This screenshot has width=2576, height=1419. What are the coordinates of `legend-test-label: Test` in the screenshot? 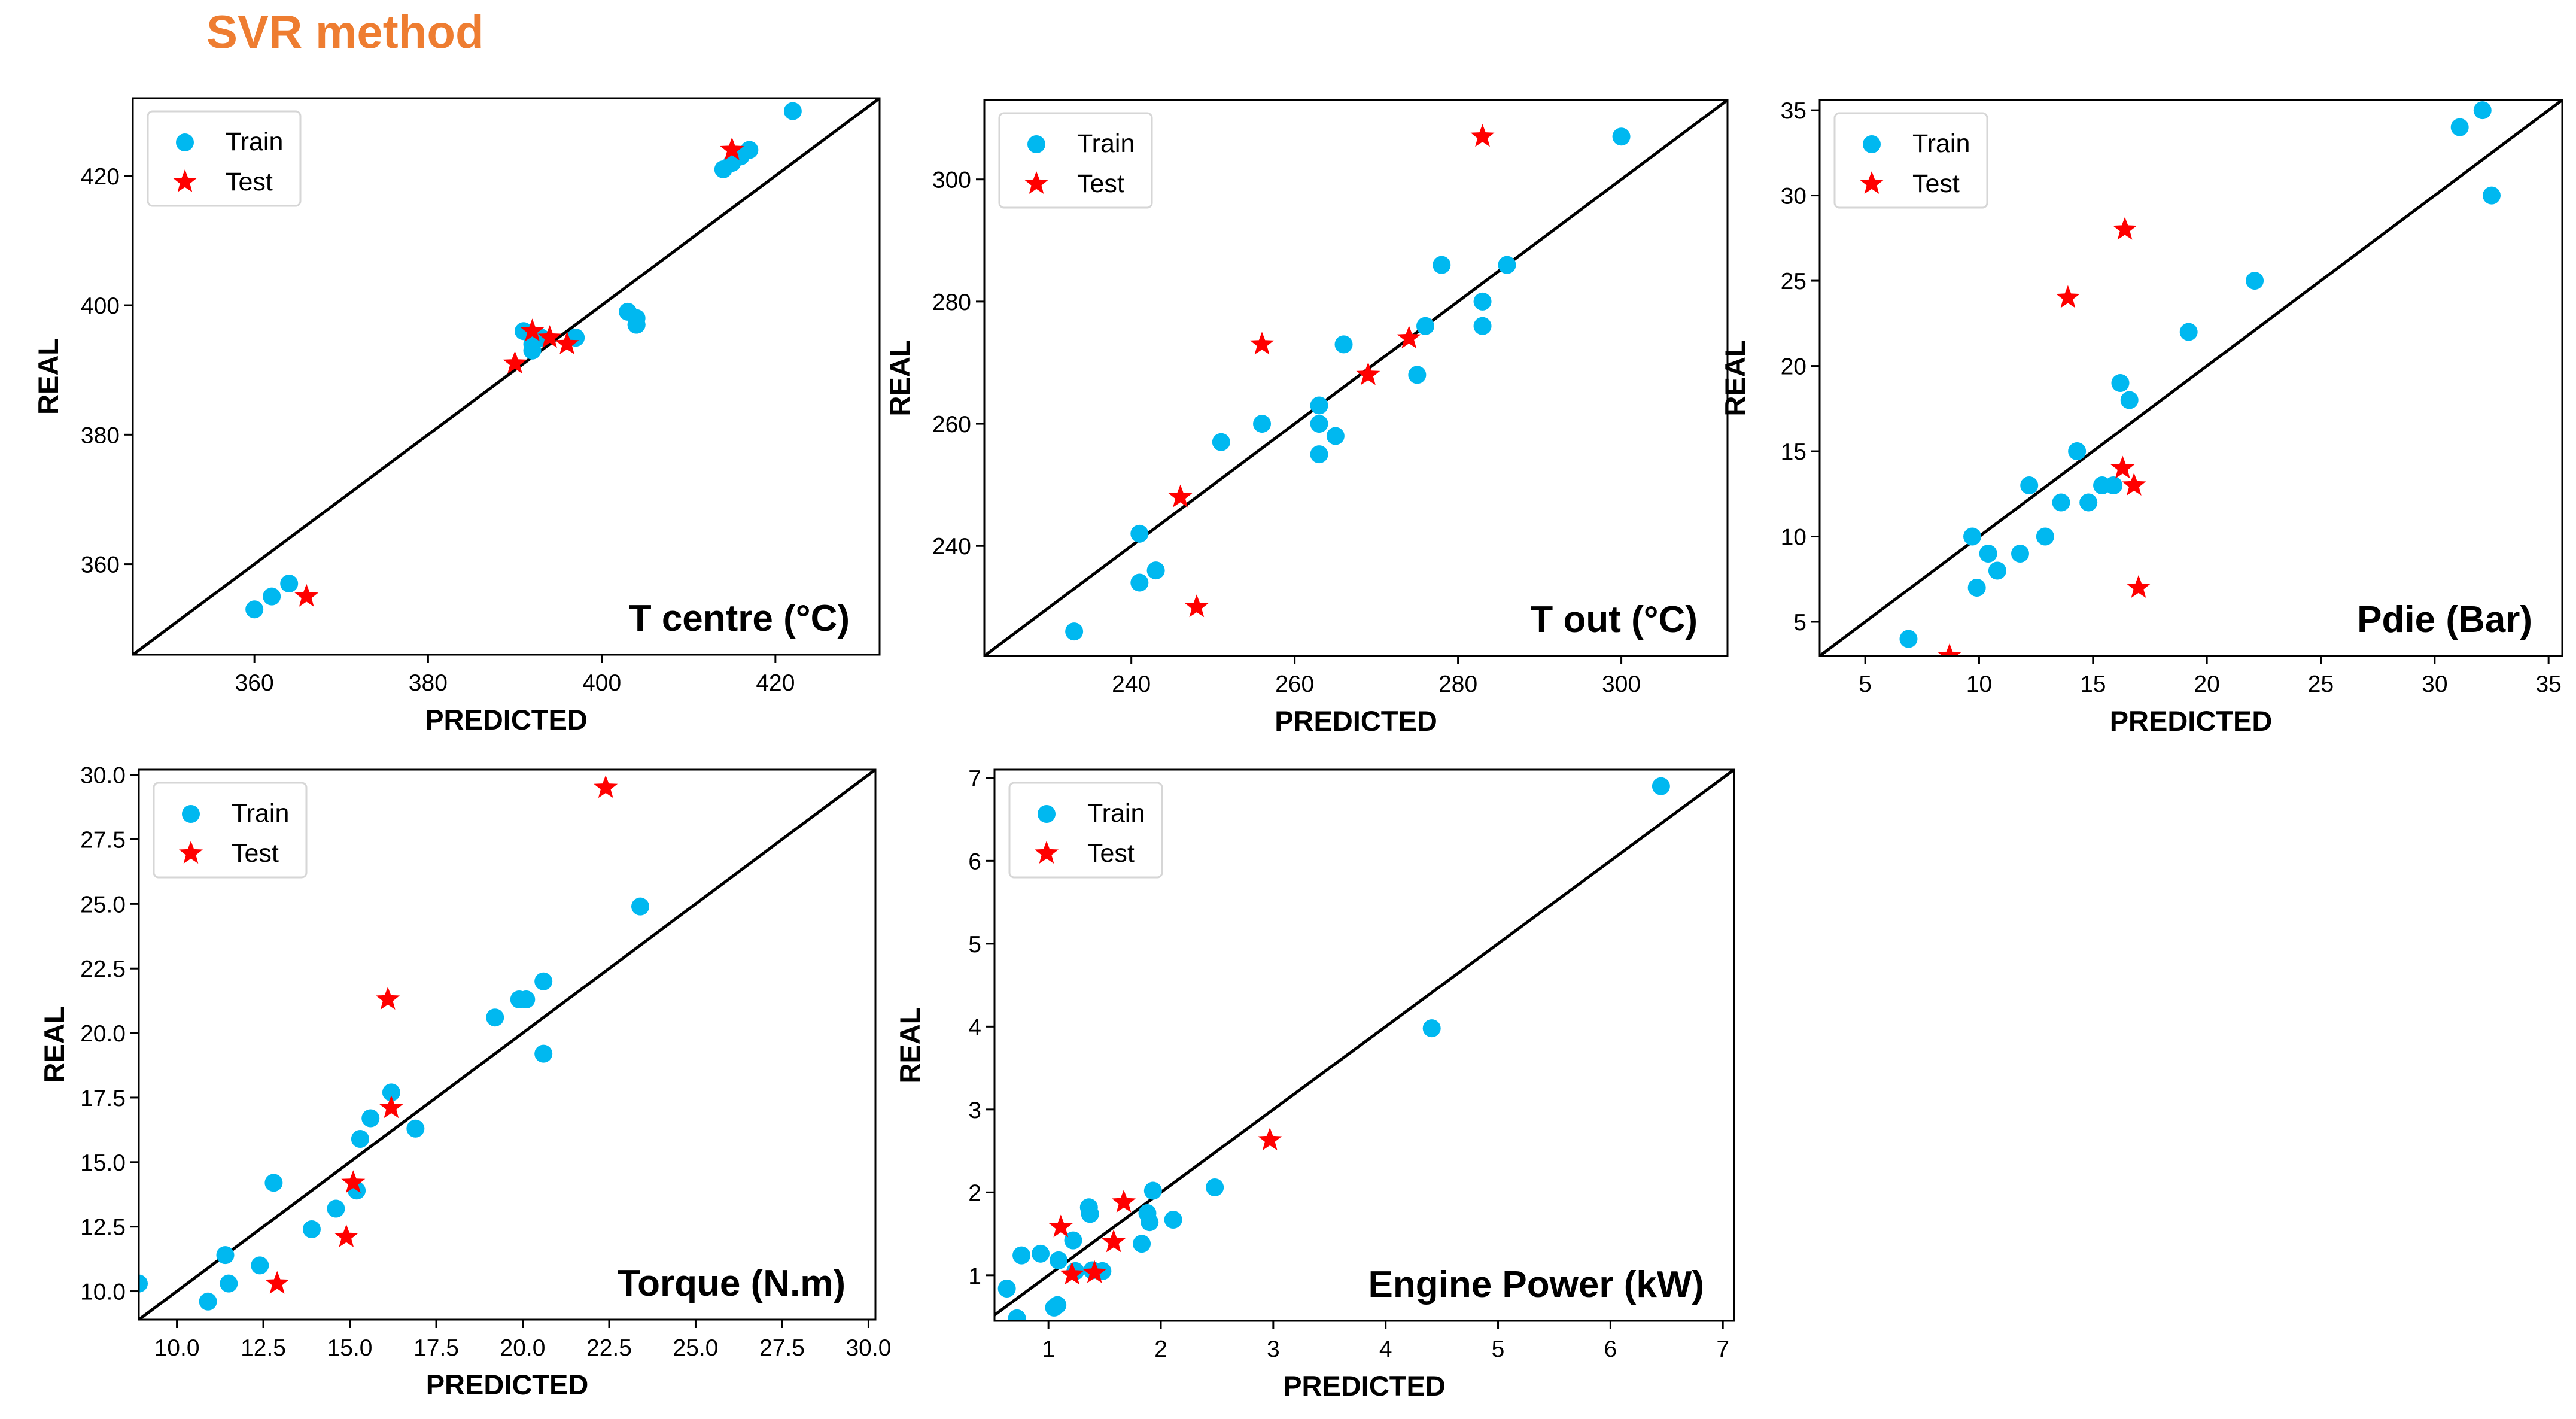 It's located at (1111, 854).